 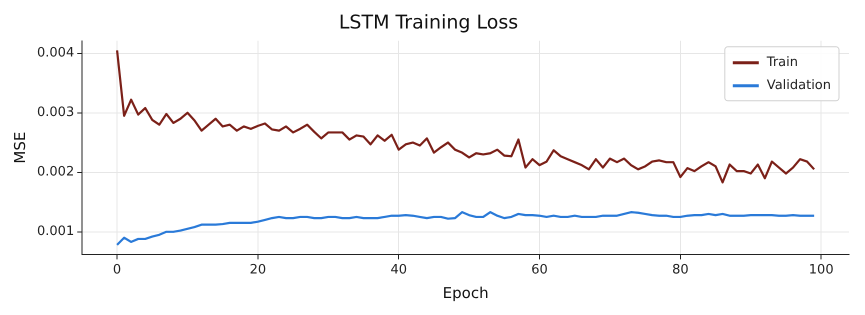 What do you see at coordinates (55, 112) in the screenshot?
I see `y-tick-label: 0.003` at bounding box center [55, 112].